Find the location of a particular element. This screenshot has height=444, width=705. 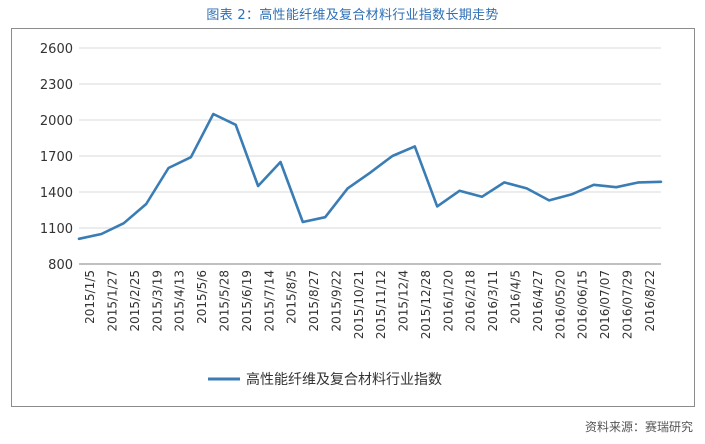

x-tick-label: 2016/05/20 is located at coordinates (560, 304).